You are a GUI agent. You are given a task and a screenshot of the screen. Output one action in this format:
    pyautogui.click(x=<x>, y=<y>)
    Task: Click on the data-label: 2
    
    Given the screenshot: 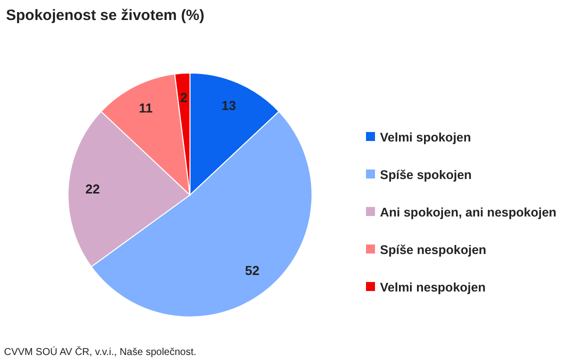 What is the action you would take?
    pyautogui.click(x=184, y=98)
    